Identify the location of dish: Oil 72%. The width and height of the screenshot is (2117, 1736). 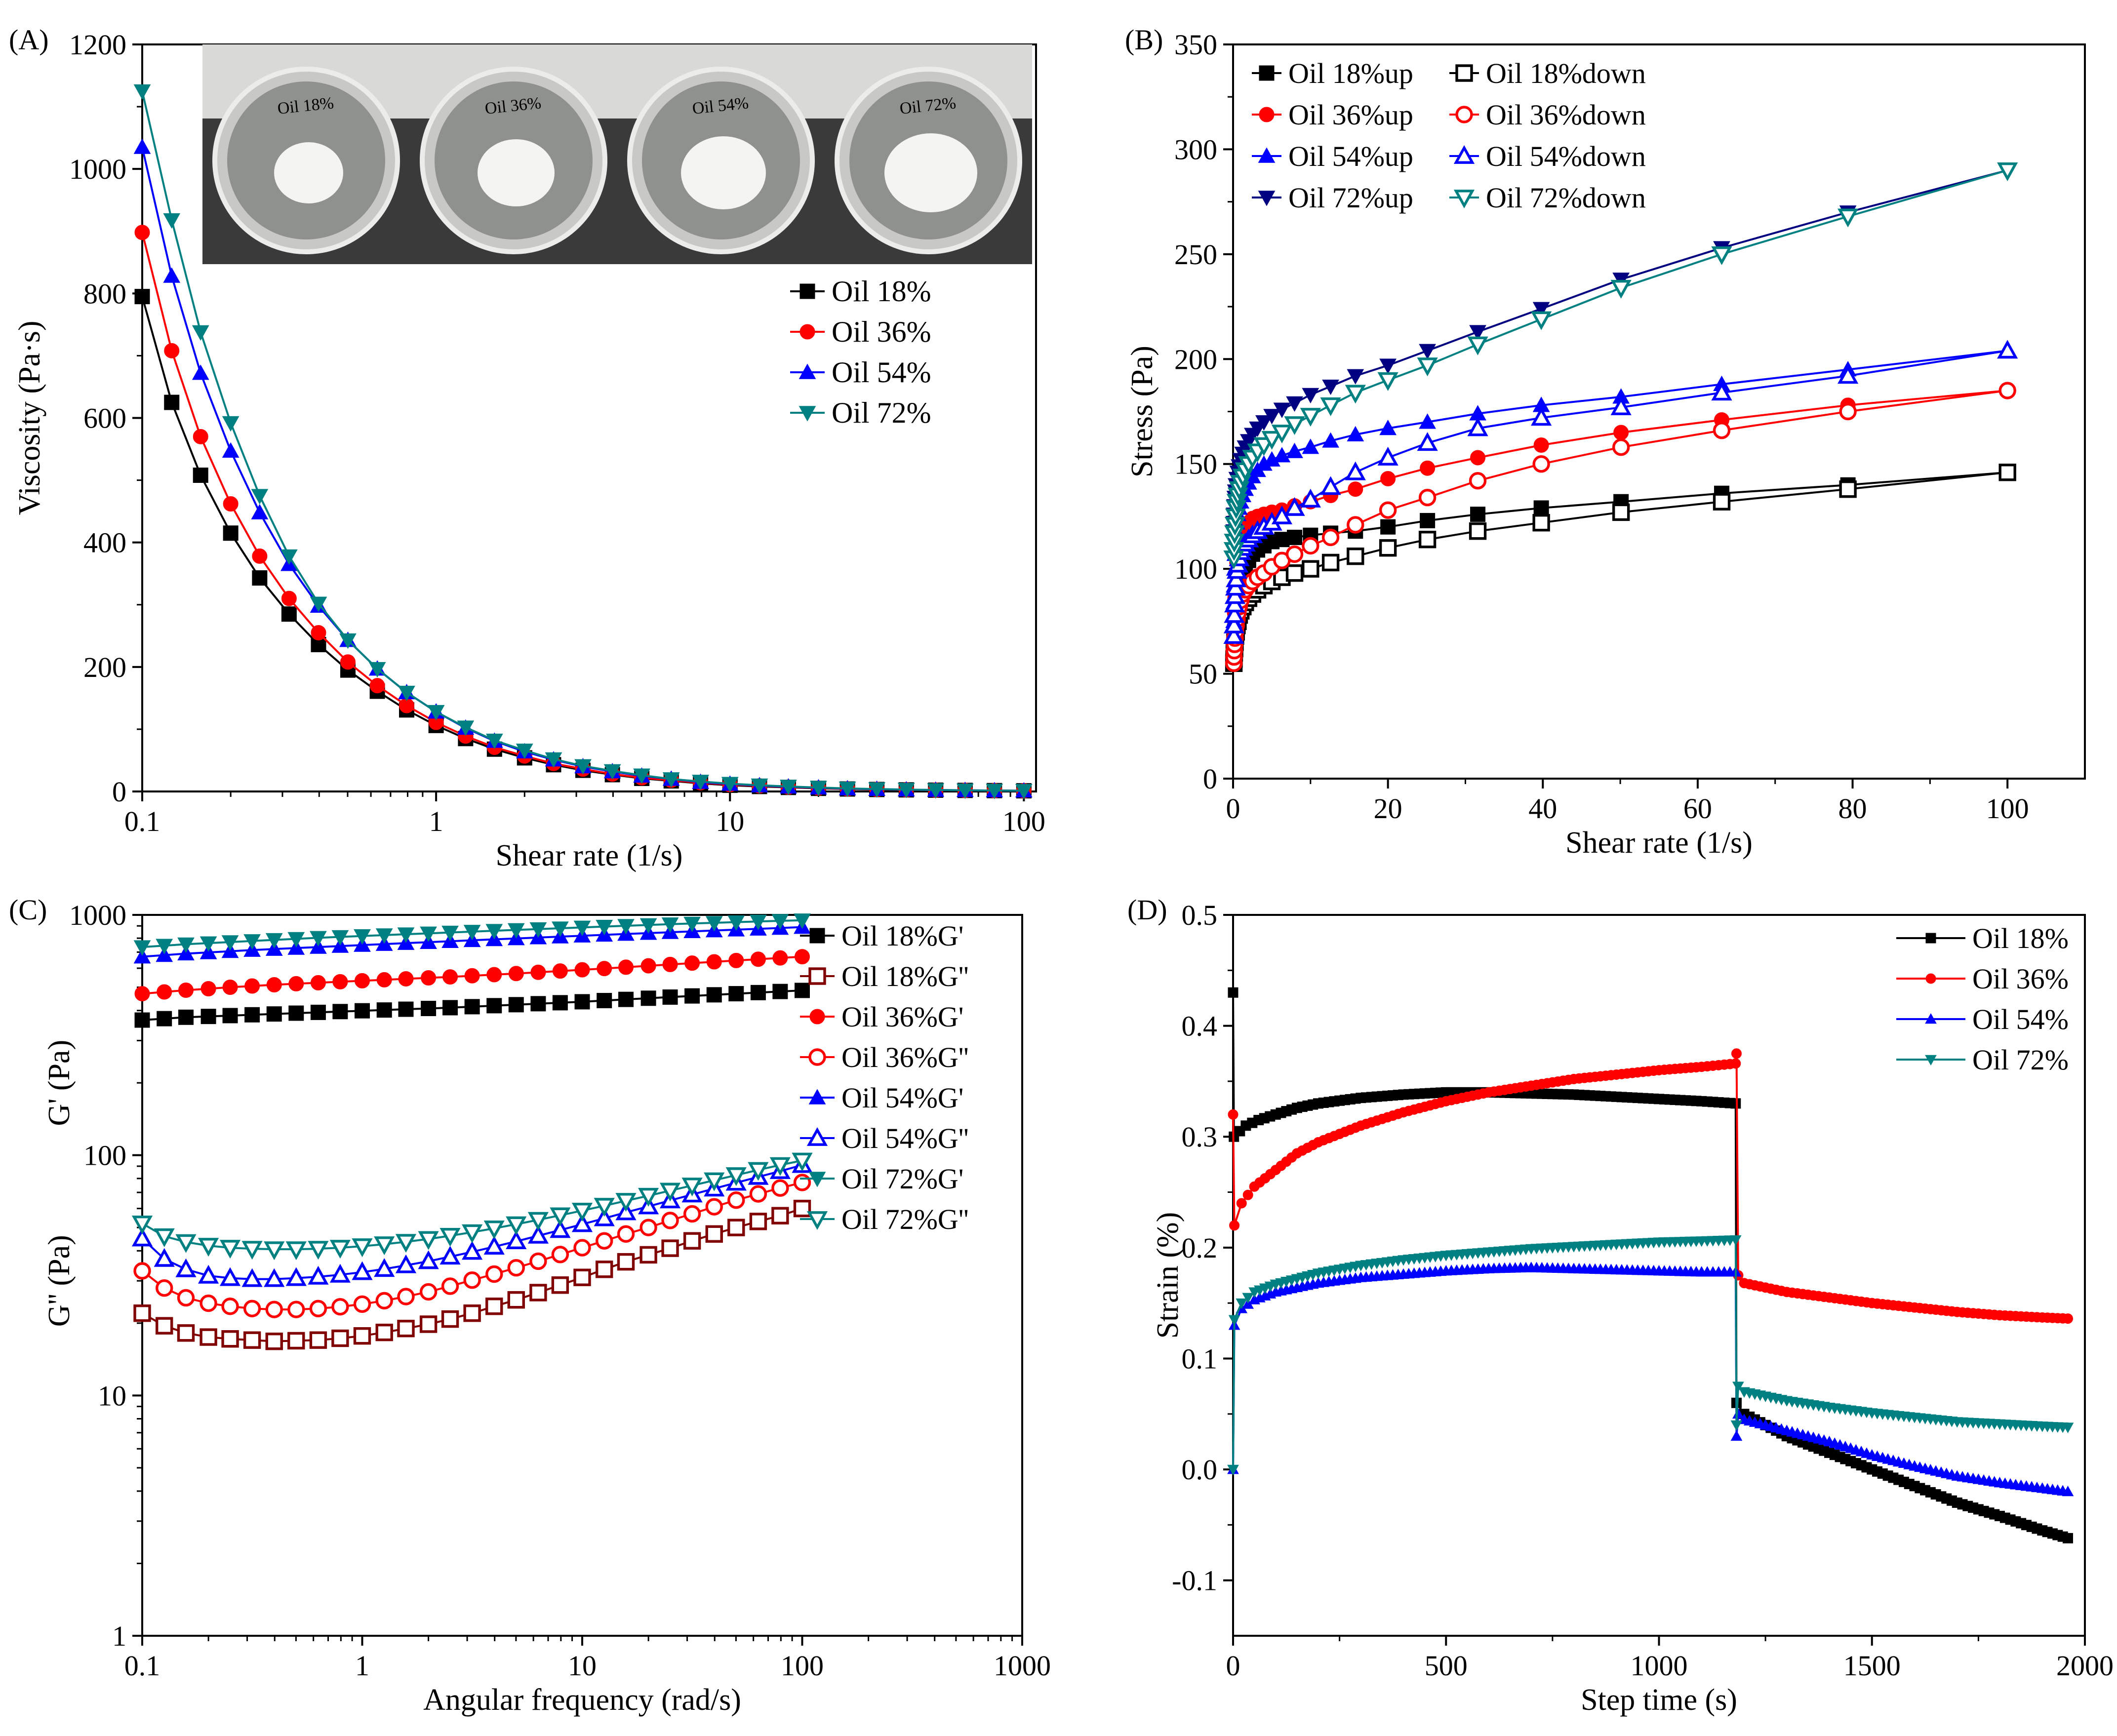
(928, 160).